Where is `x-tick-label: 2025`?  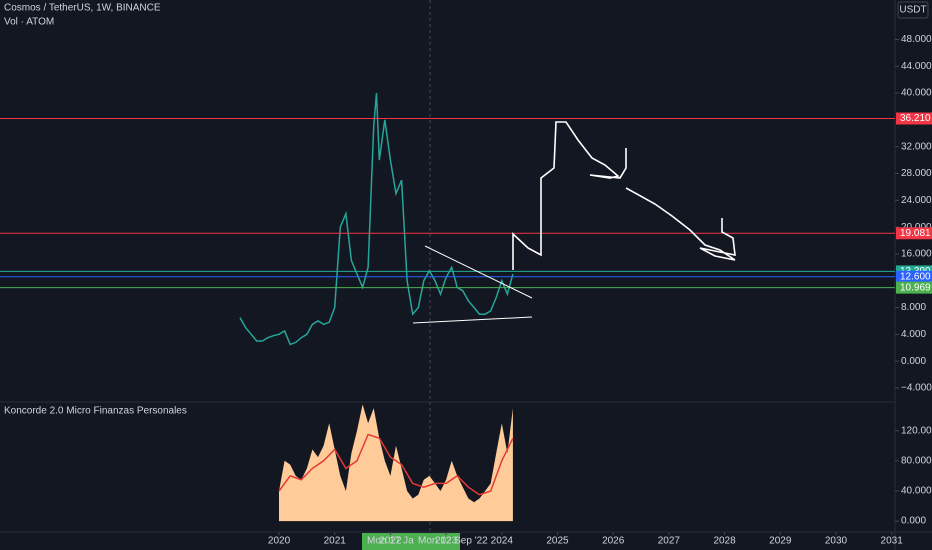 x-tick-label: 2025 is located at coordinates (557, 541).